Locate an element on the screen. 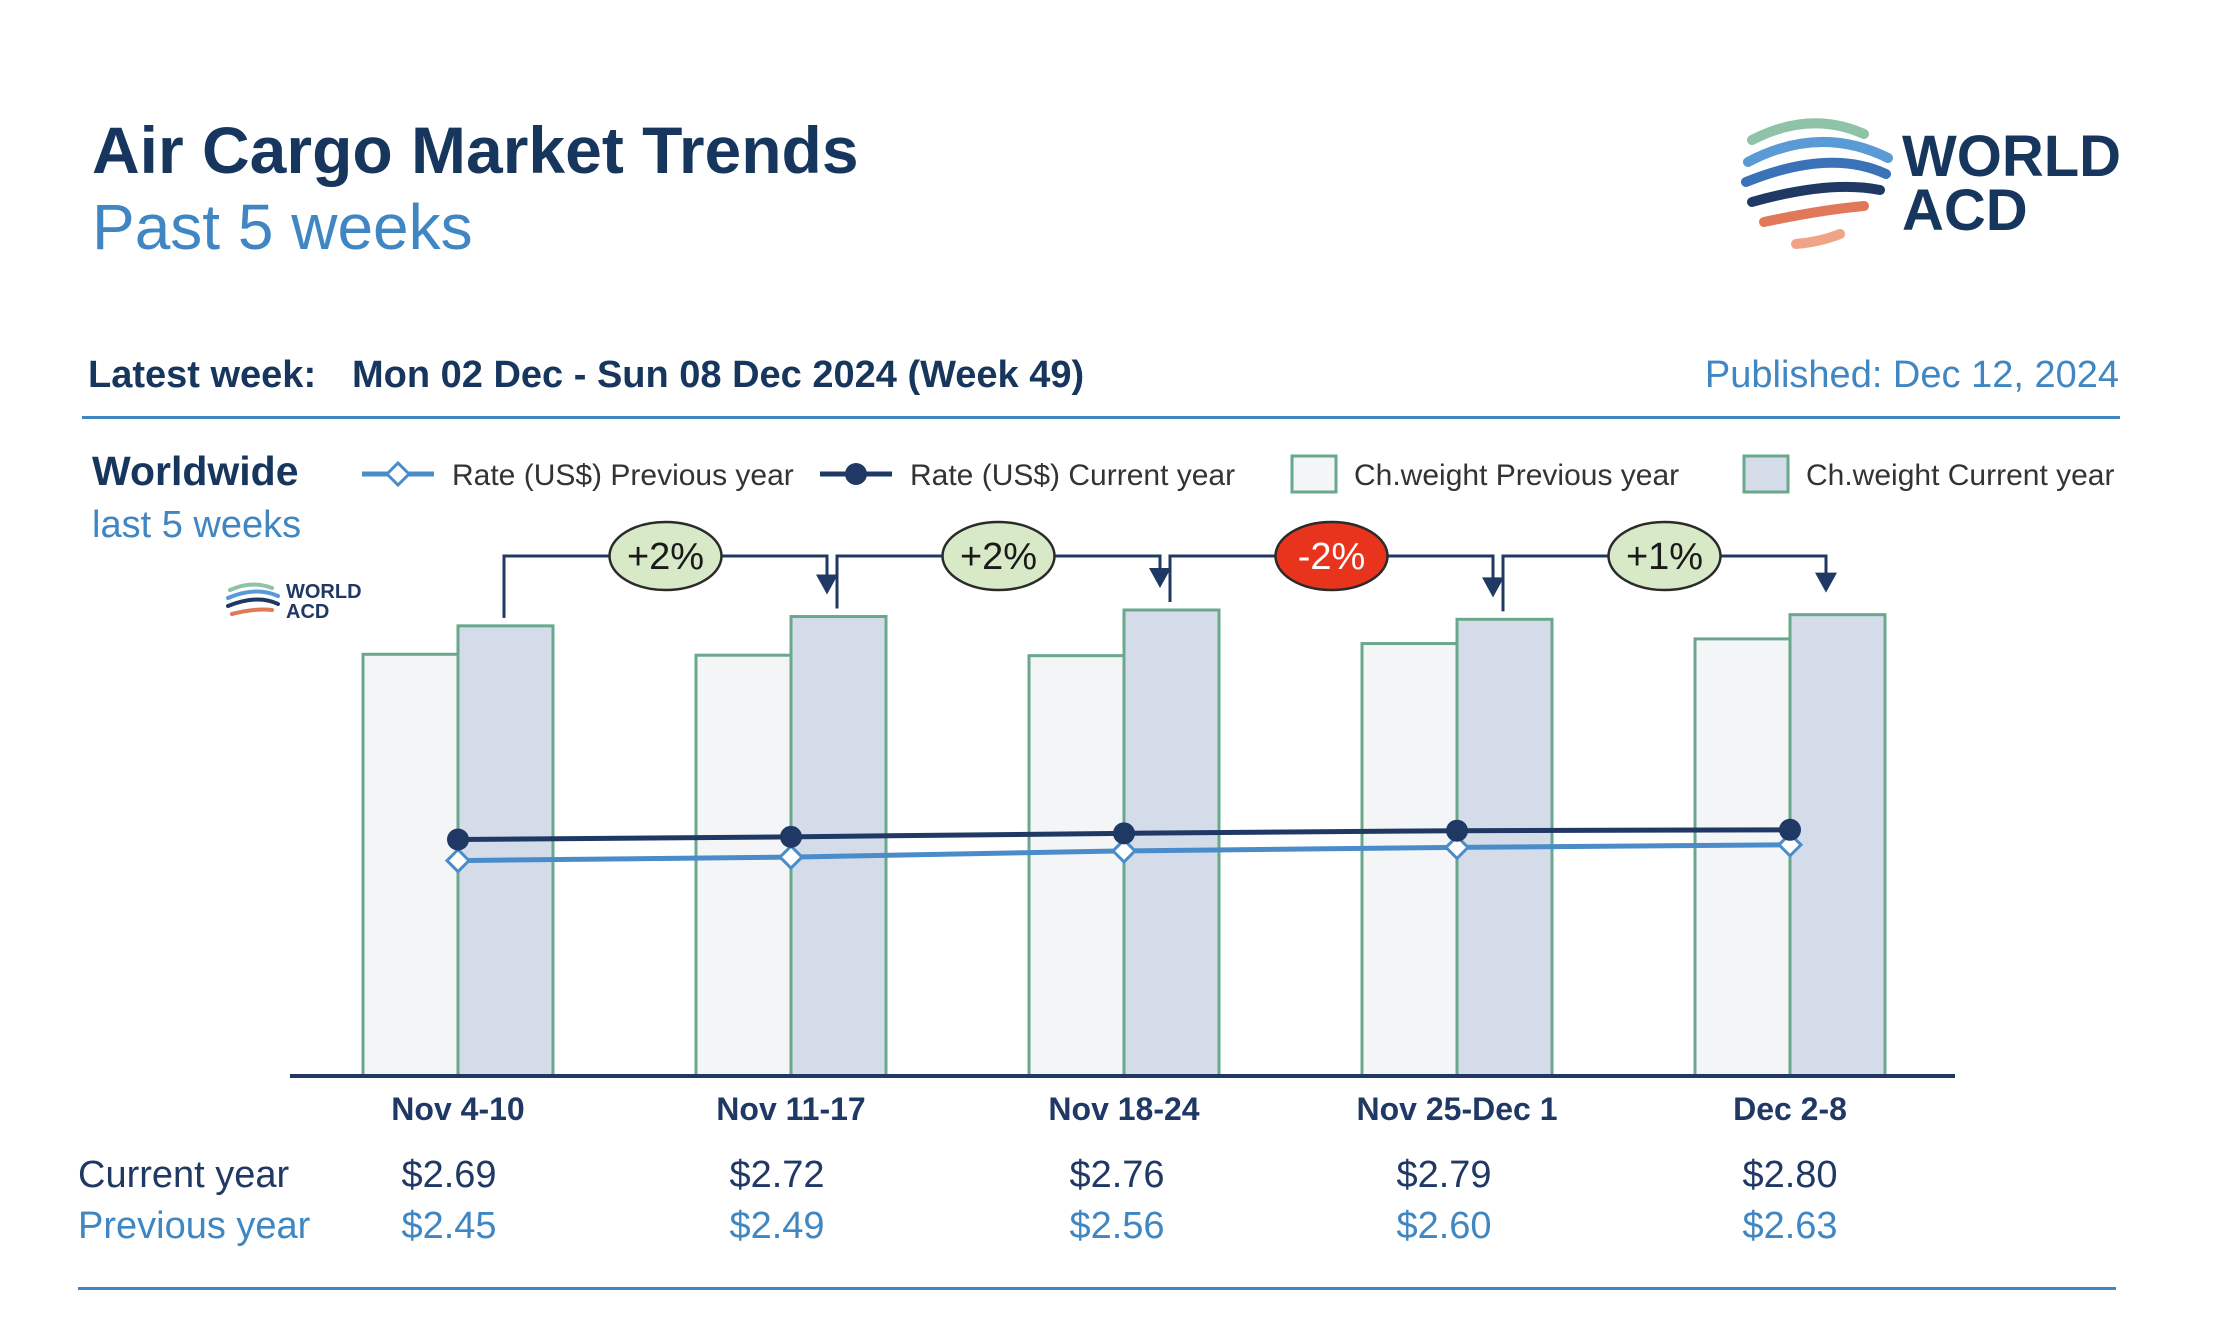 The height and width of the screenshot is (1335, 2221). change-pill-label: -2% is located at coordinates (1332, 557).